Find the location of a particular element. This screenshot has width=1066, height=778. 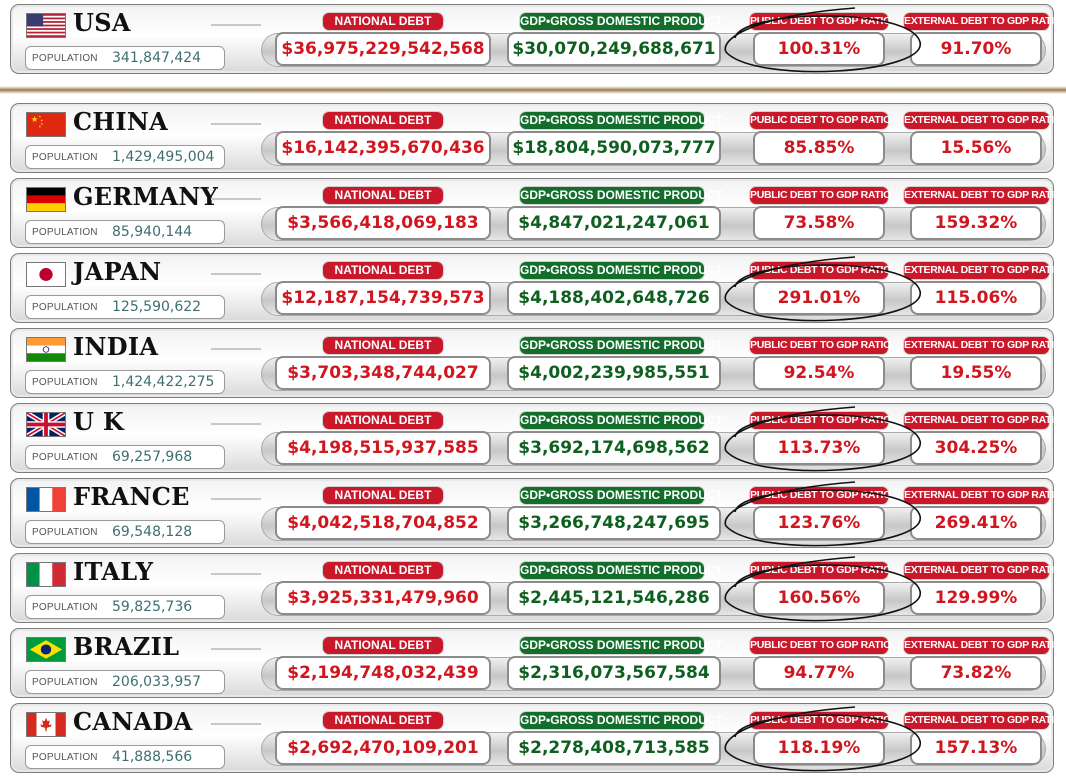

national-debt-value: $36,975,229,542,568 is located at coordinates (383, 49).